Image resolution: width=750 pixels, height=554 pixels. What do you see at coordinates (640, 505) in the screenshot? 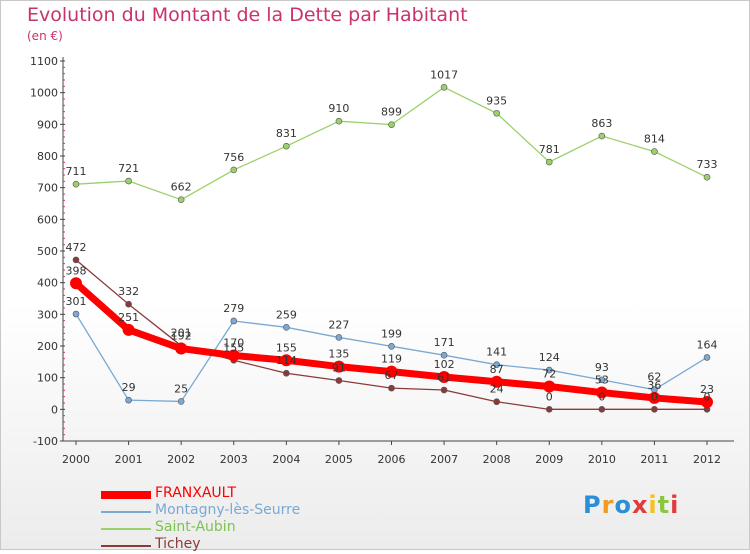
I see `logo-letter: x` at bounding box center [640, 505].